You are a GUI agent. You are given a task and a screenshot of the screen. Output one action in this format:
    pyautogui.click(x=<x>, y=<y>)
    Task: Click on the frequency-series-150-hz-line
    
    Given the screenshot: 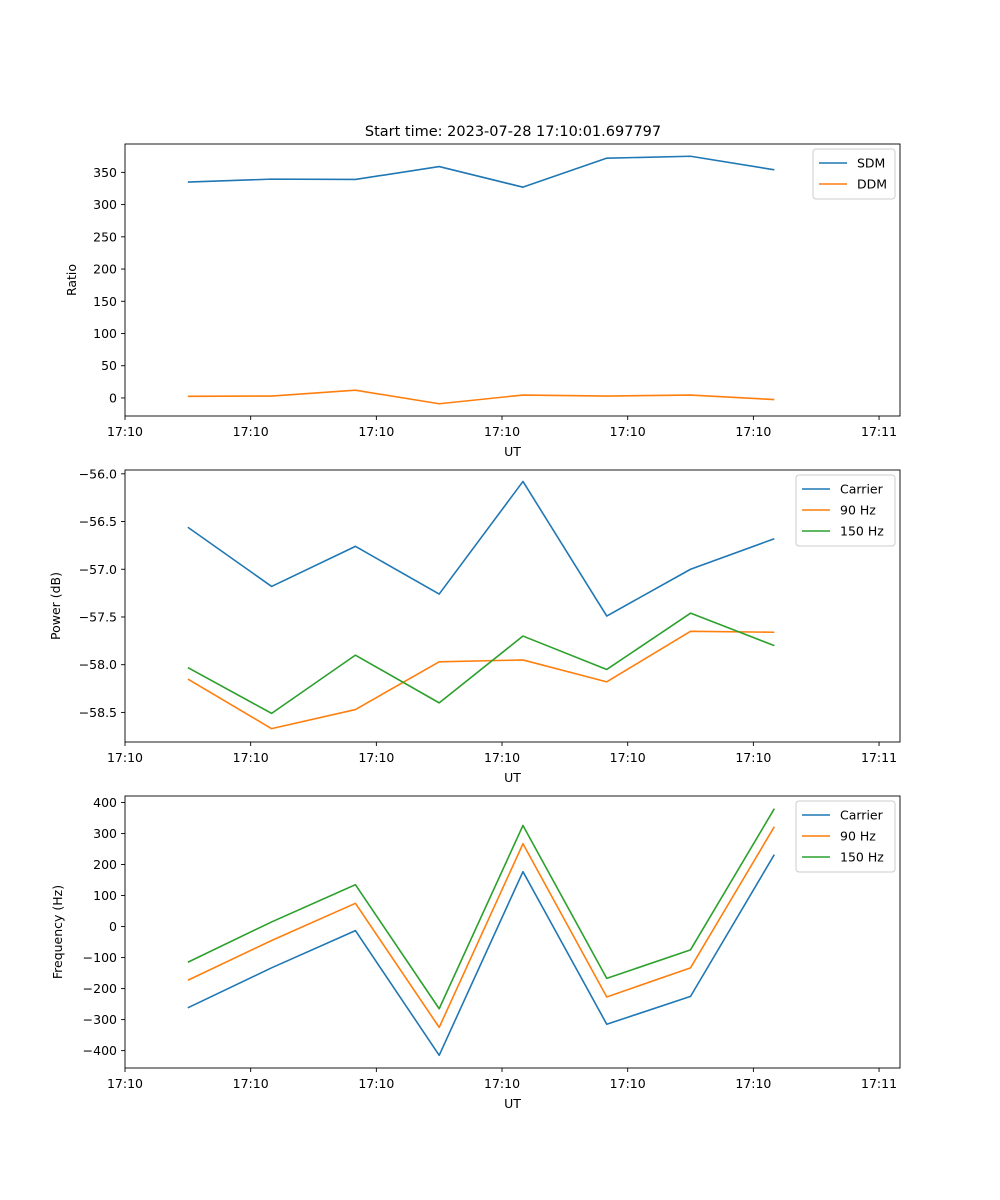 What is the action you would take?
    pyautogui.click(x=481, y=909)
    